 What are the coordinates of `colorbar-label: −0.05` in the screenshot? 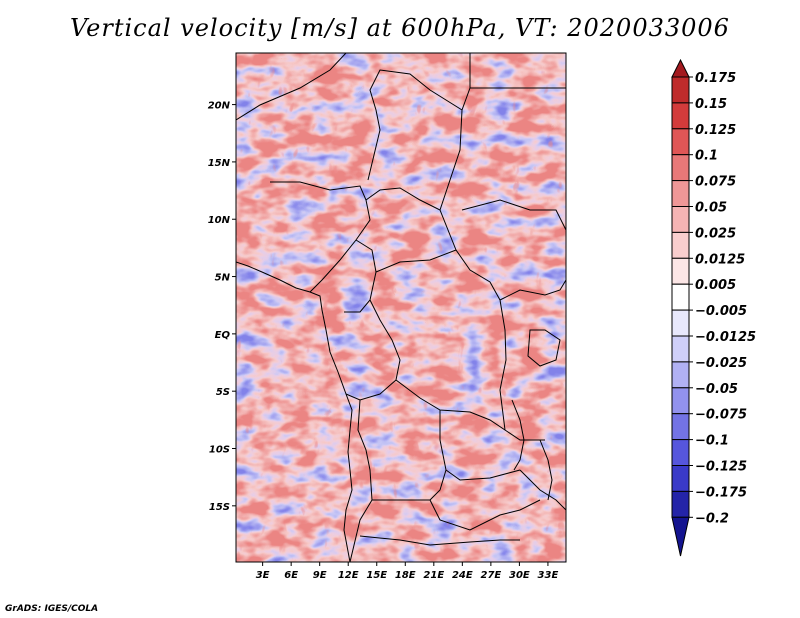 It's located at (716, 389).